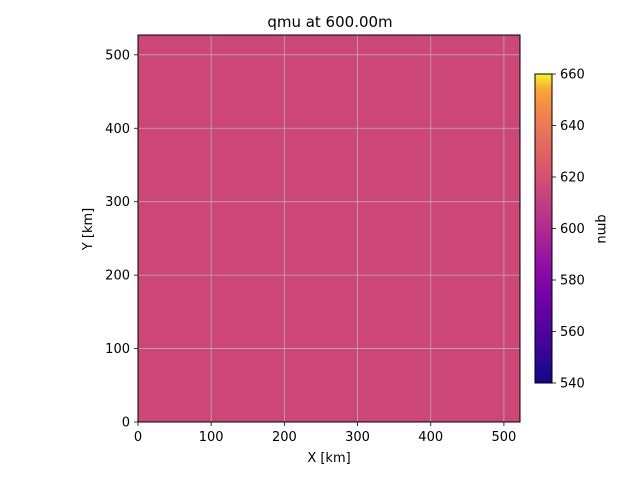 This screenshot has width=640, height=480. Describe the element at coordinates (284, 437) in the screenshot. I see `x-tick-label: 200` at that location.